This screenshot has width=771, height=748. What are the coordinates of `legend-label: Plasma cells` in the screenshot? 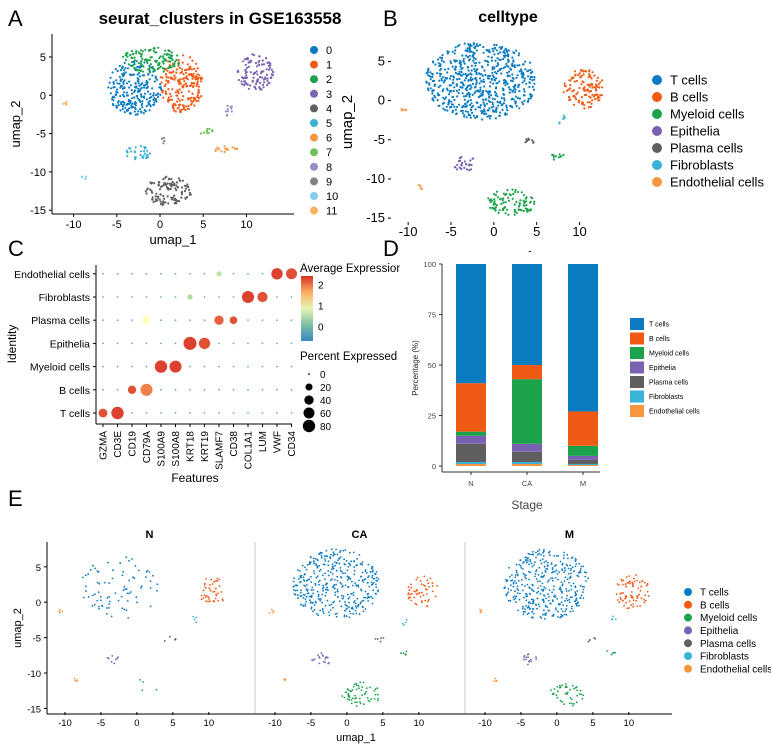 It's located at (706, 148).